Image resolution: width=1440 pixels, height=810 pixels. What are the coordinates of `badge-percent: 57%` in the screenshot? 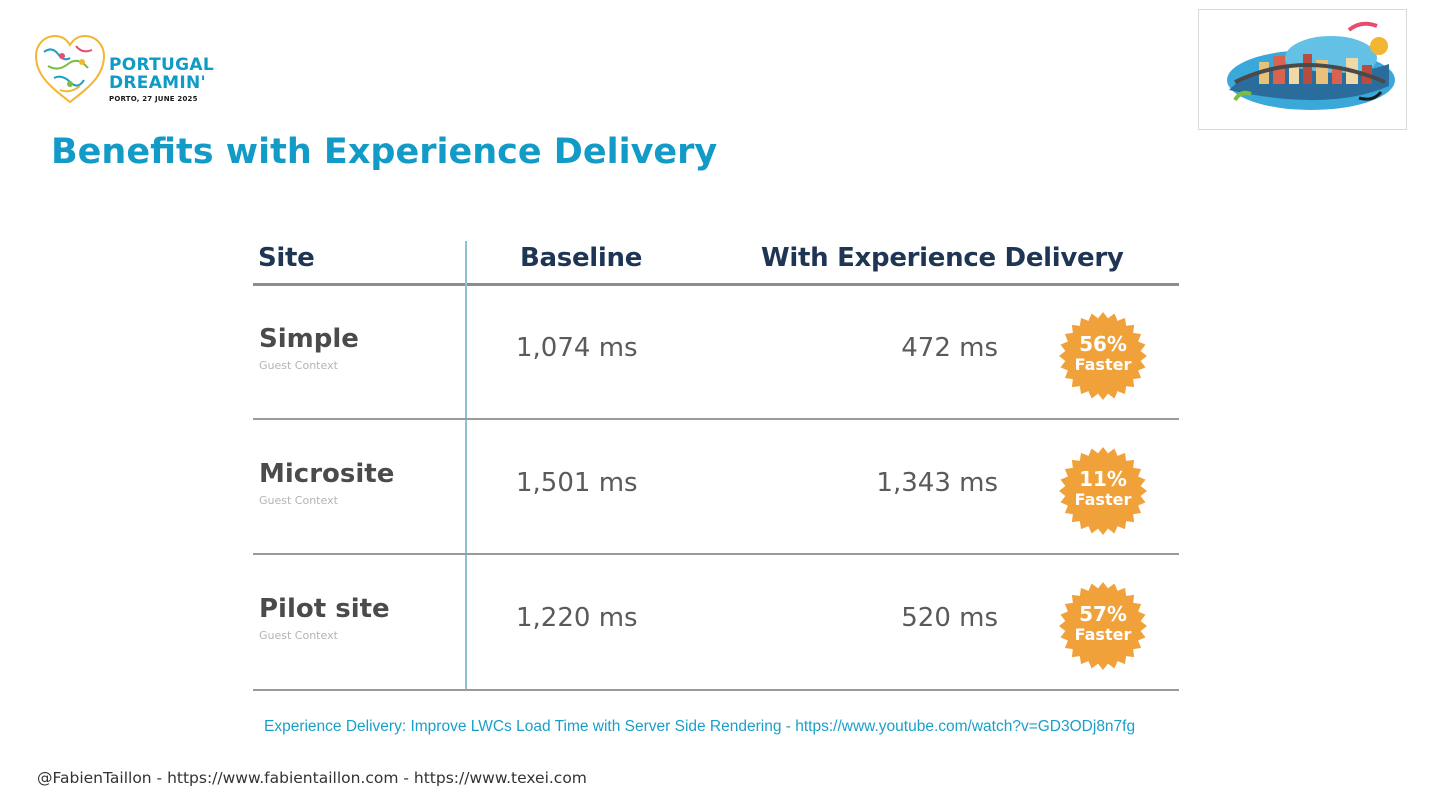 It's located at (1103, 614).